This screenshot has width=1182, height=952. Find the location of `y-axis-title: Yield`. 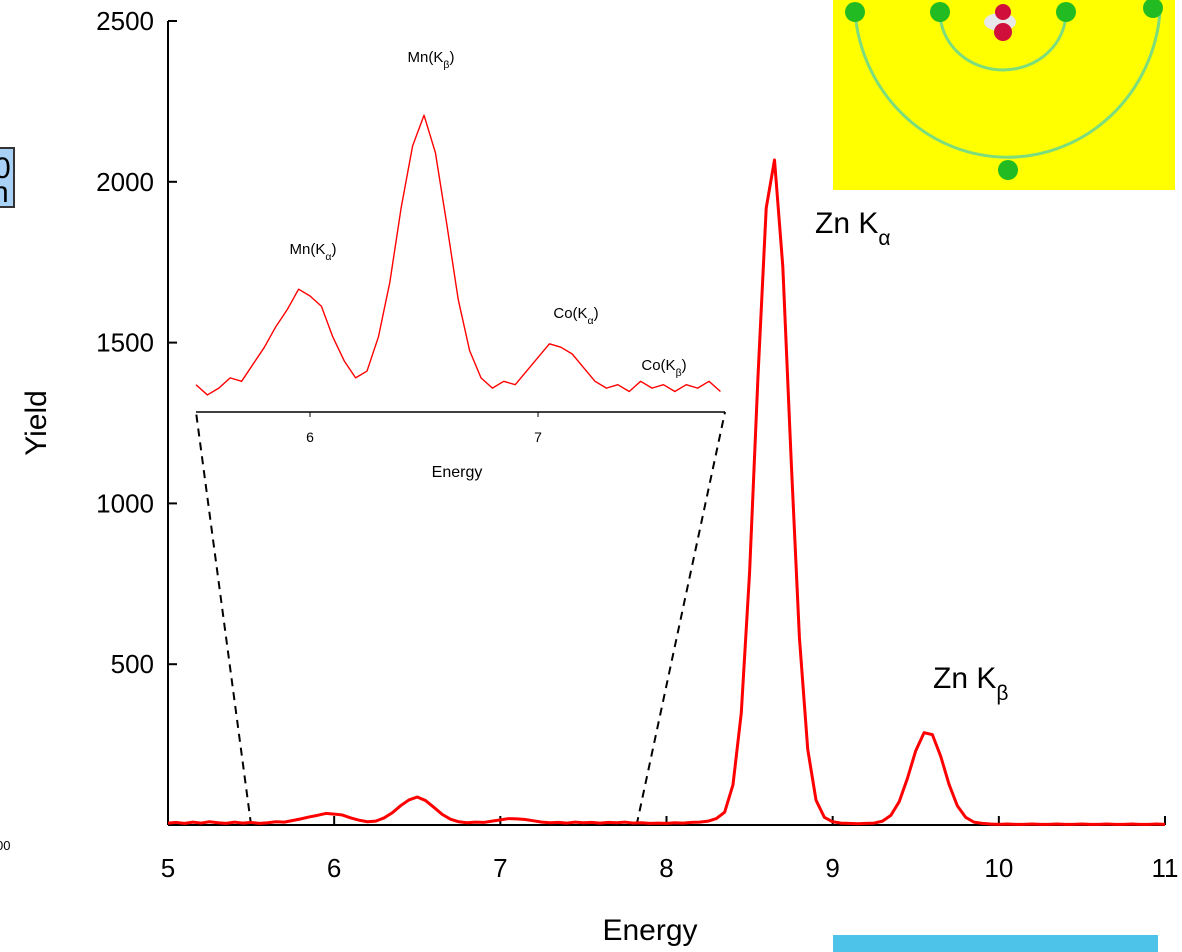

y-axis-title: Yield is located at coordinates (36, 423).